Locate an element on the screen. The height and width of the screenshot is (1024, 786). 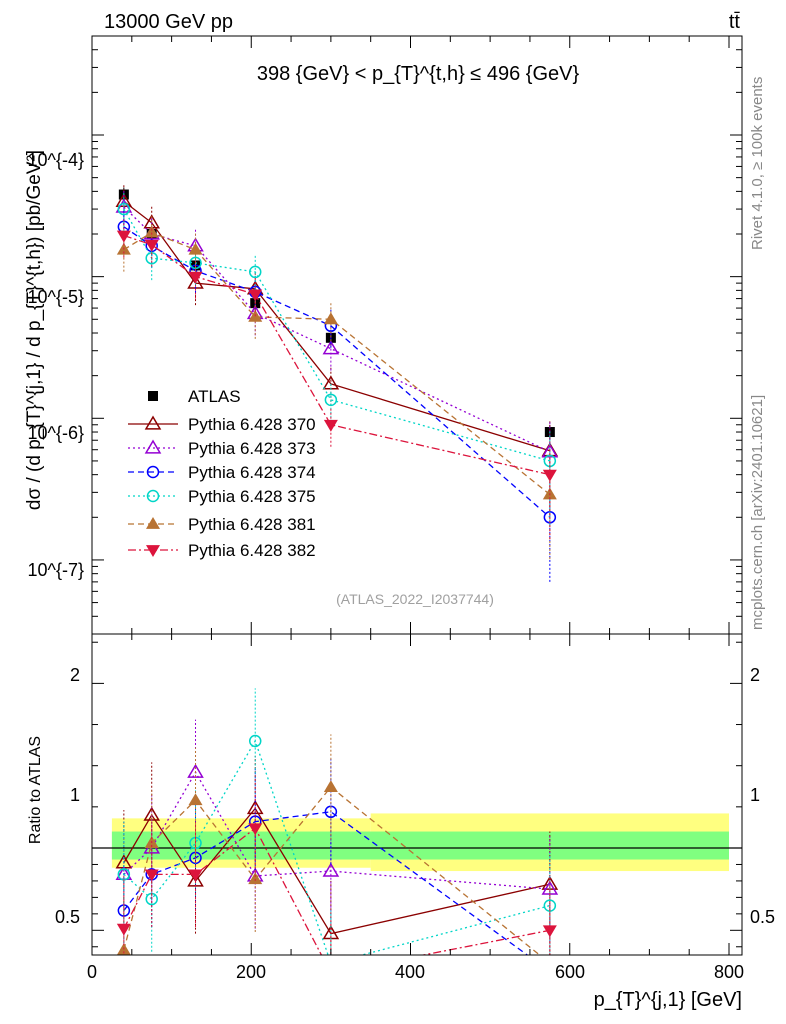
cut-label: 398 {GeV} < p_{T}^{t,h} ≤ 496 {GeV} is located at coordinates (418, 74).